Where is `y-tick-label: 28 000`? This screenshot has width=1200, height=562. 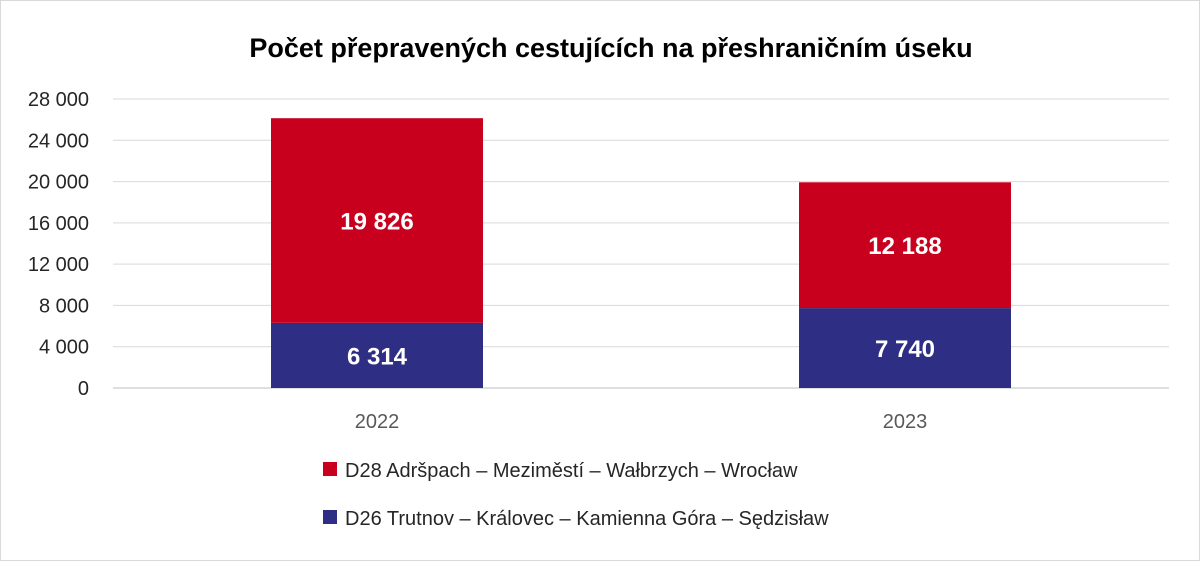
y-tick-label: 28 000 is located at coordinates (58, 100).